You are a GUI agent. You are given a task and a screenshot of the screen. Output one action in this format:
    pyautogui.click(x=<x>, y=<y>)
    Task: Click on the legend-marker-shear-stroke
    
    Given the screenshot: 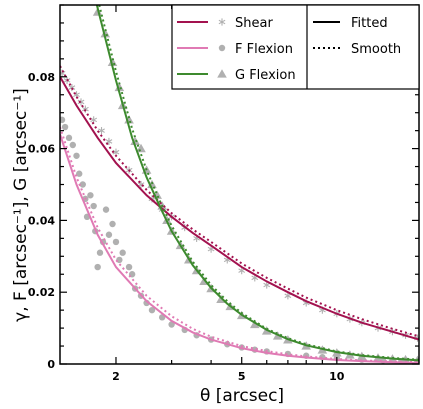 What is the action you would take?
    pyautogui.click(x=222, y=22)
    